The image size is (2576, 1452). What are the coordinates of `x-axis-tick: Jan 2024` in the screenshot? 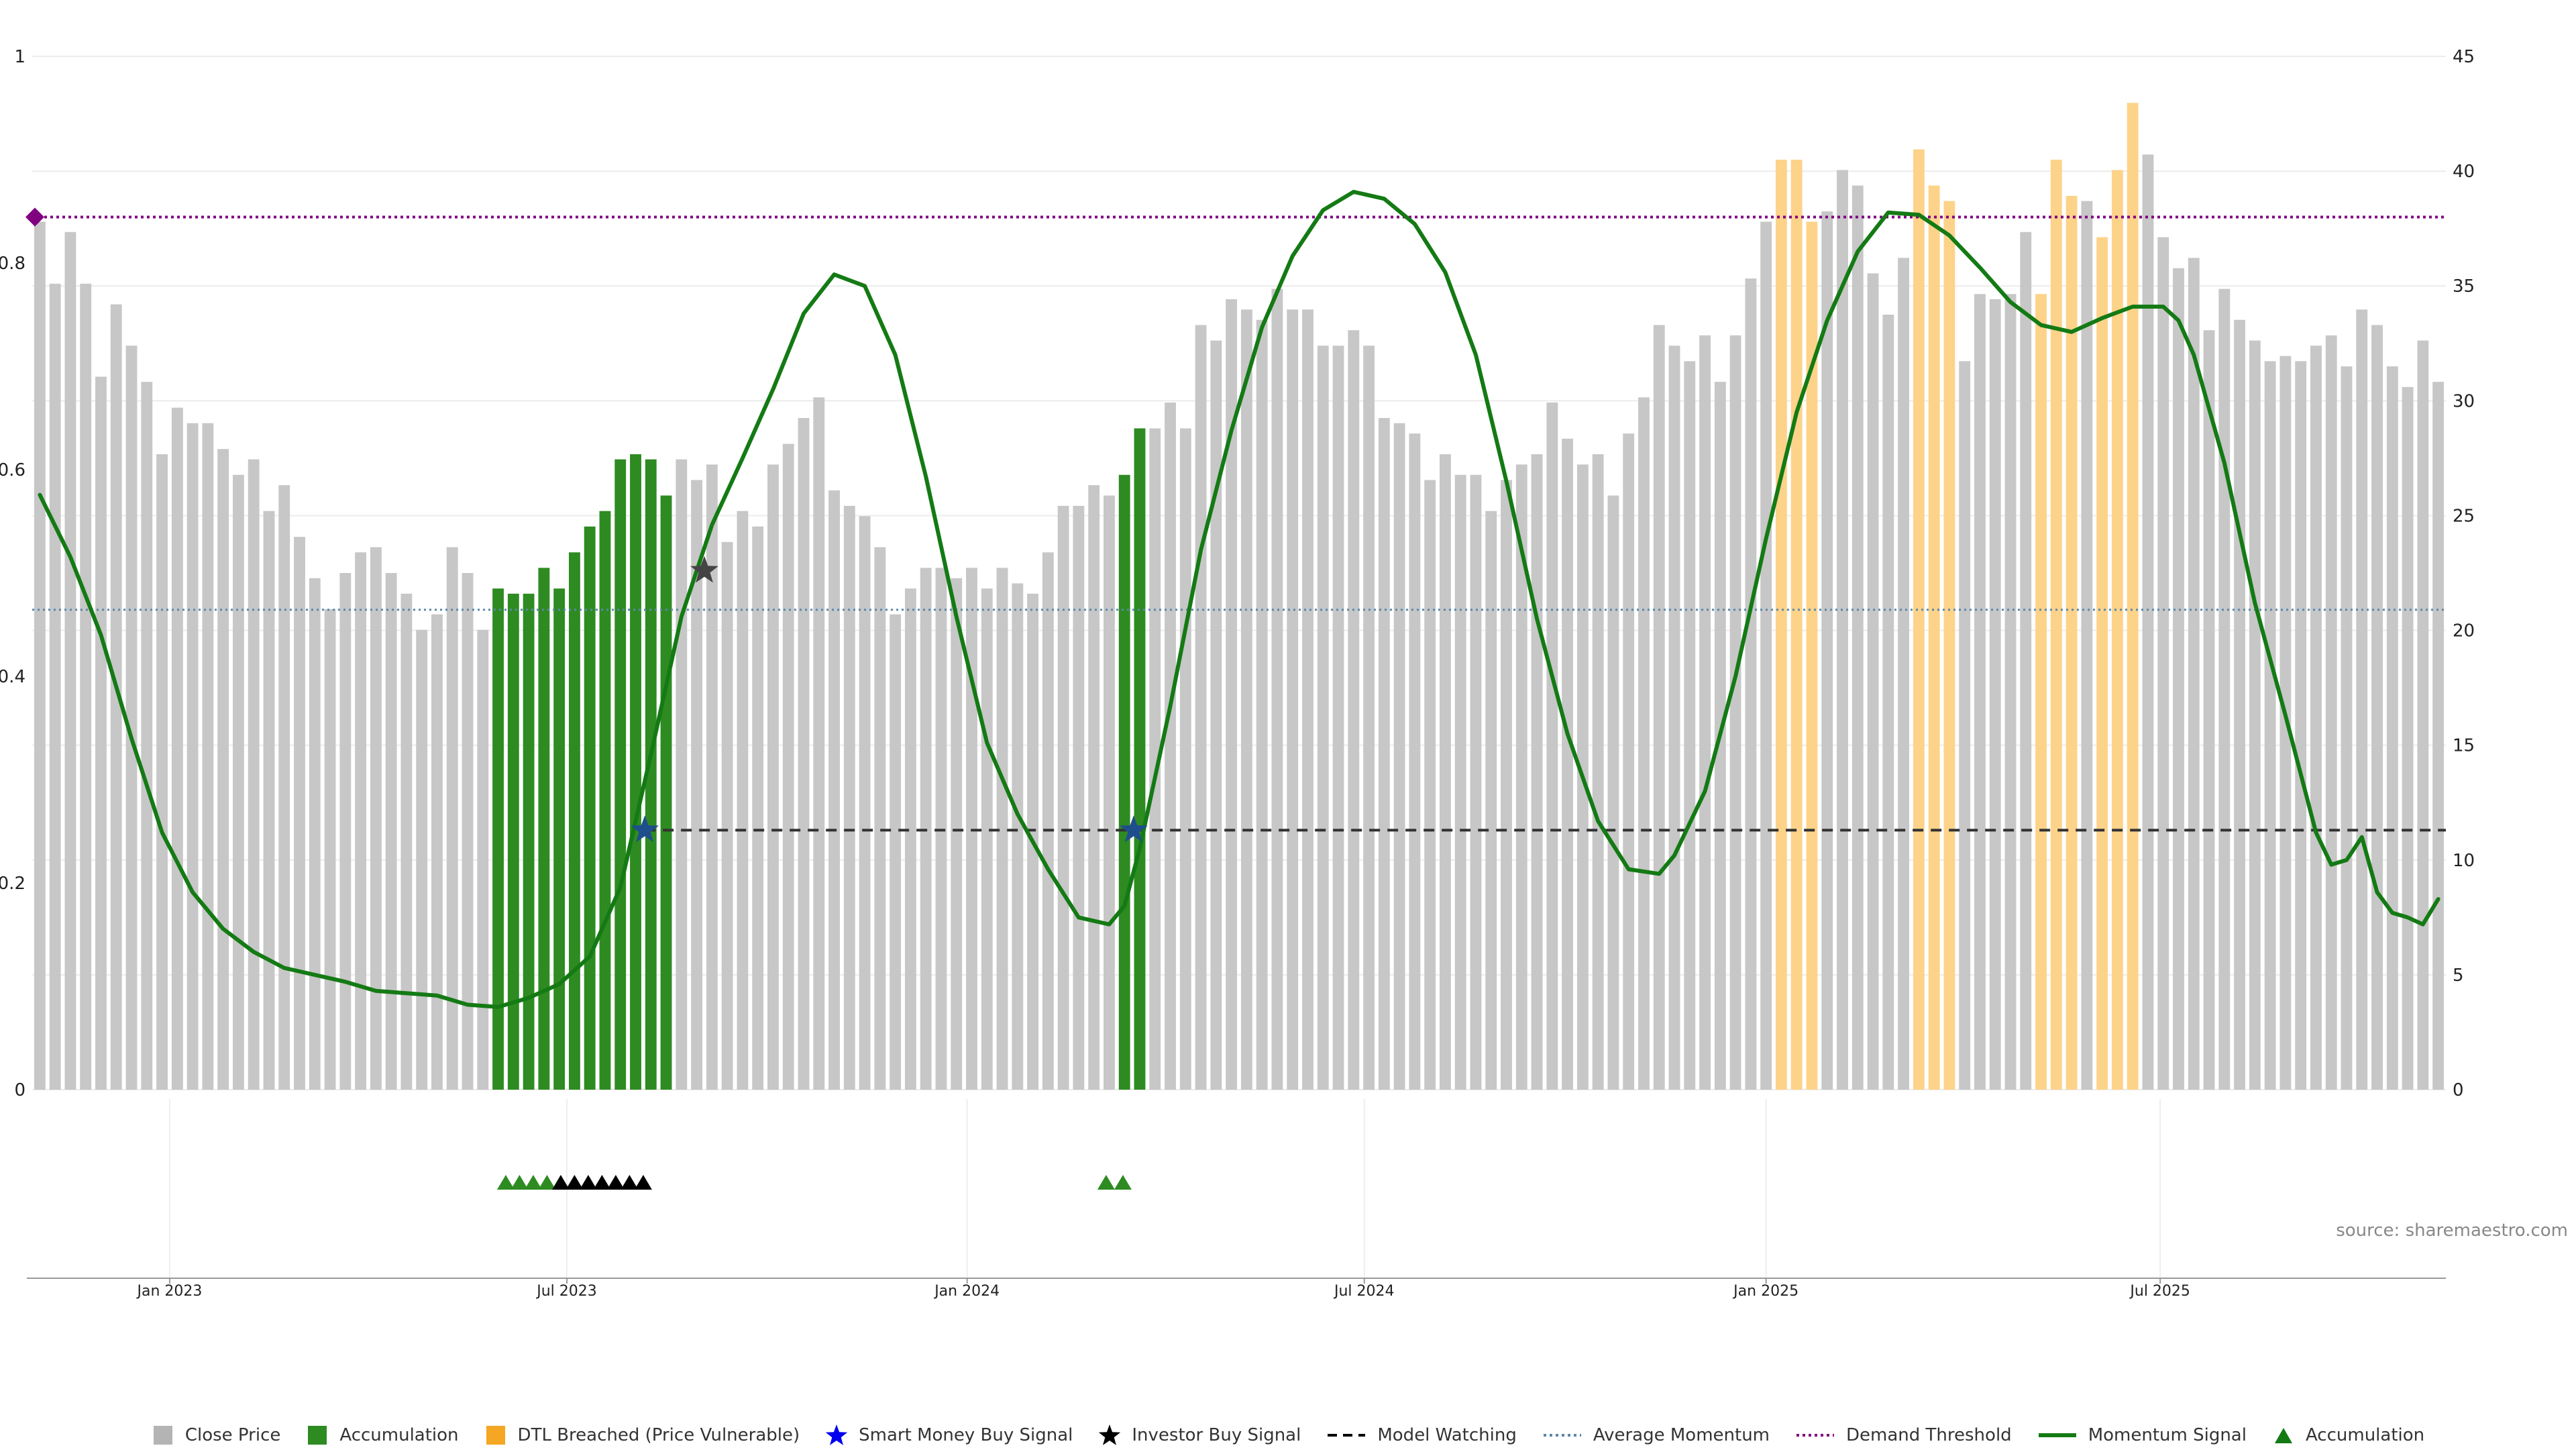 It's located at (966, 1291).